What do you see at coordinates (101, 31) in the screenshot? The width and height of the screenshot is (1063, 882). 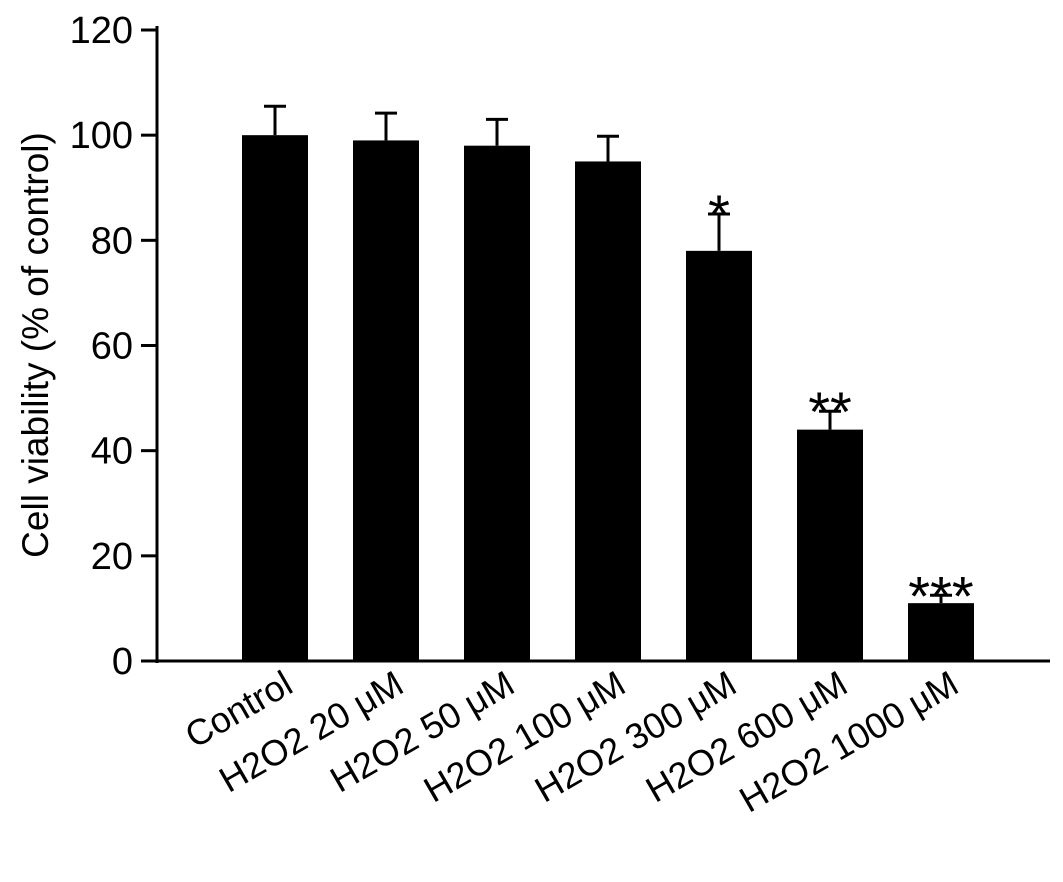 I see `y-tick-label: 120` at bounding box center [101, 31].